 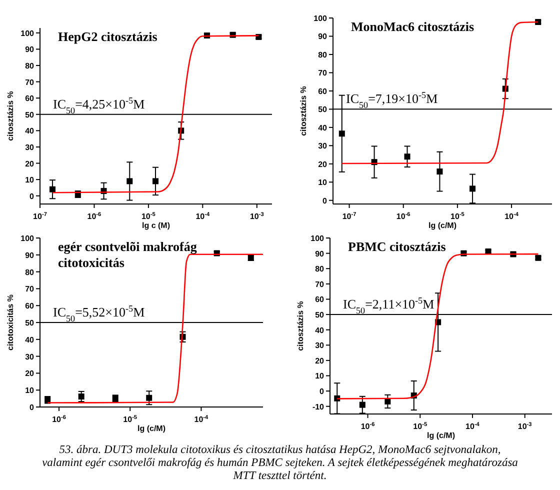 I want to click on annotation: IC$_{50}$=4,25×10$^{-5}$M, so click(x=99, y=105).